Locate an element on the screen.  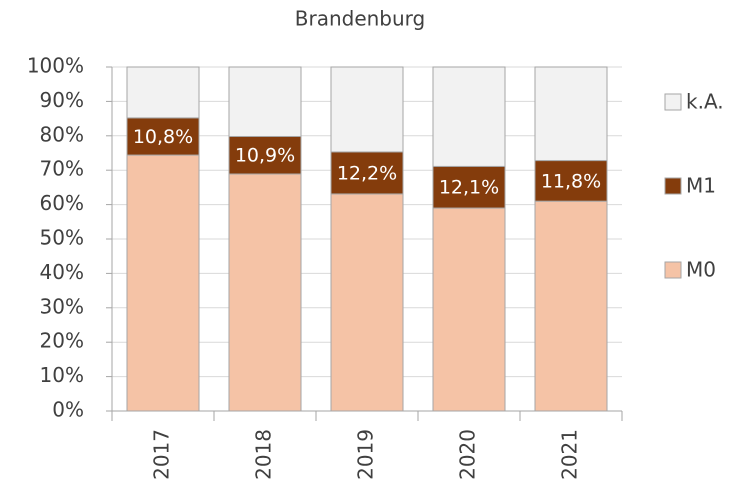
data-label: 11,8% is located at coordinates (571, 181).